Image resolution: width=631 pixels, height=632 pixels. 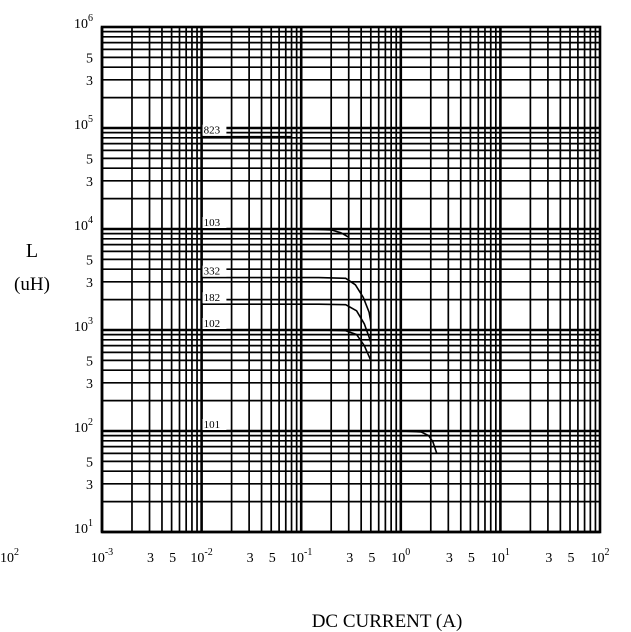 I want to click on series-102-curve, so click(x=286, y=345).